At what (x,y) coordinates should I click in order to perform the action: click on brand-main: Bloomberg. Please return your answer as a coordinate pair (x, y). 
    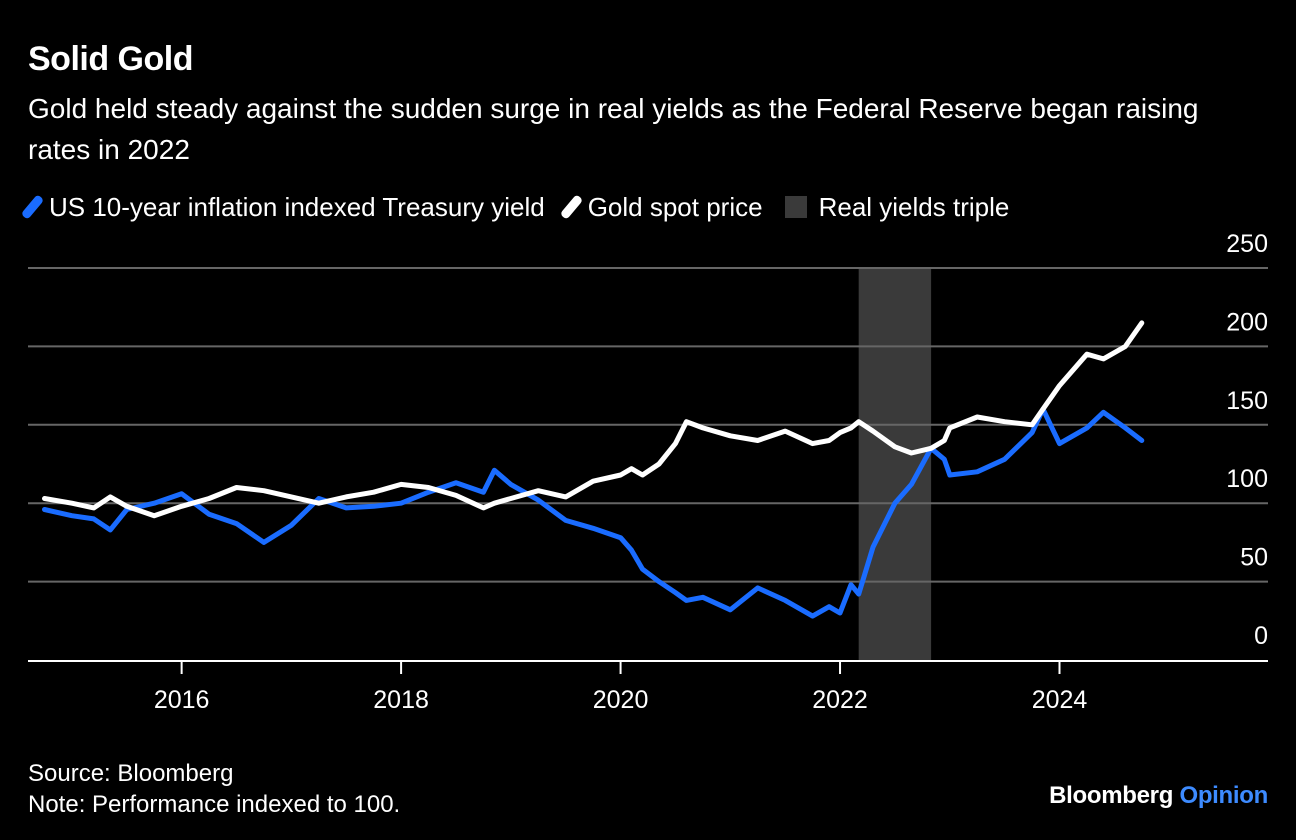
    Looking at the image, I should click on (1111, 795).